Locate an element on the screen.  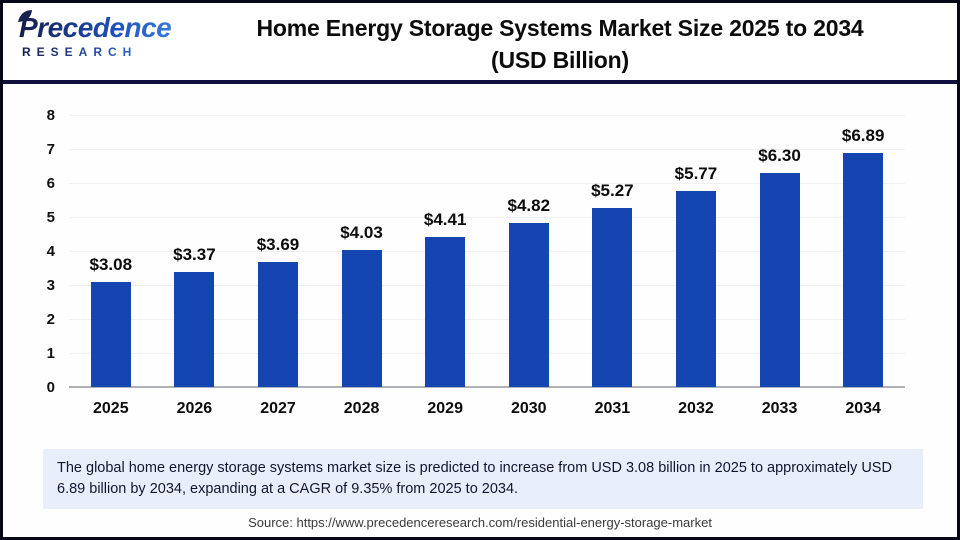
bar-group: $5.77 2032 is located at coordinates (695, 266).